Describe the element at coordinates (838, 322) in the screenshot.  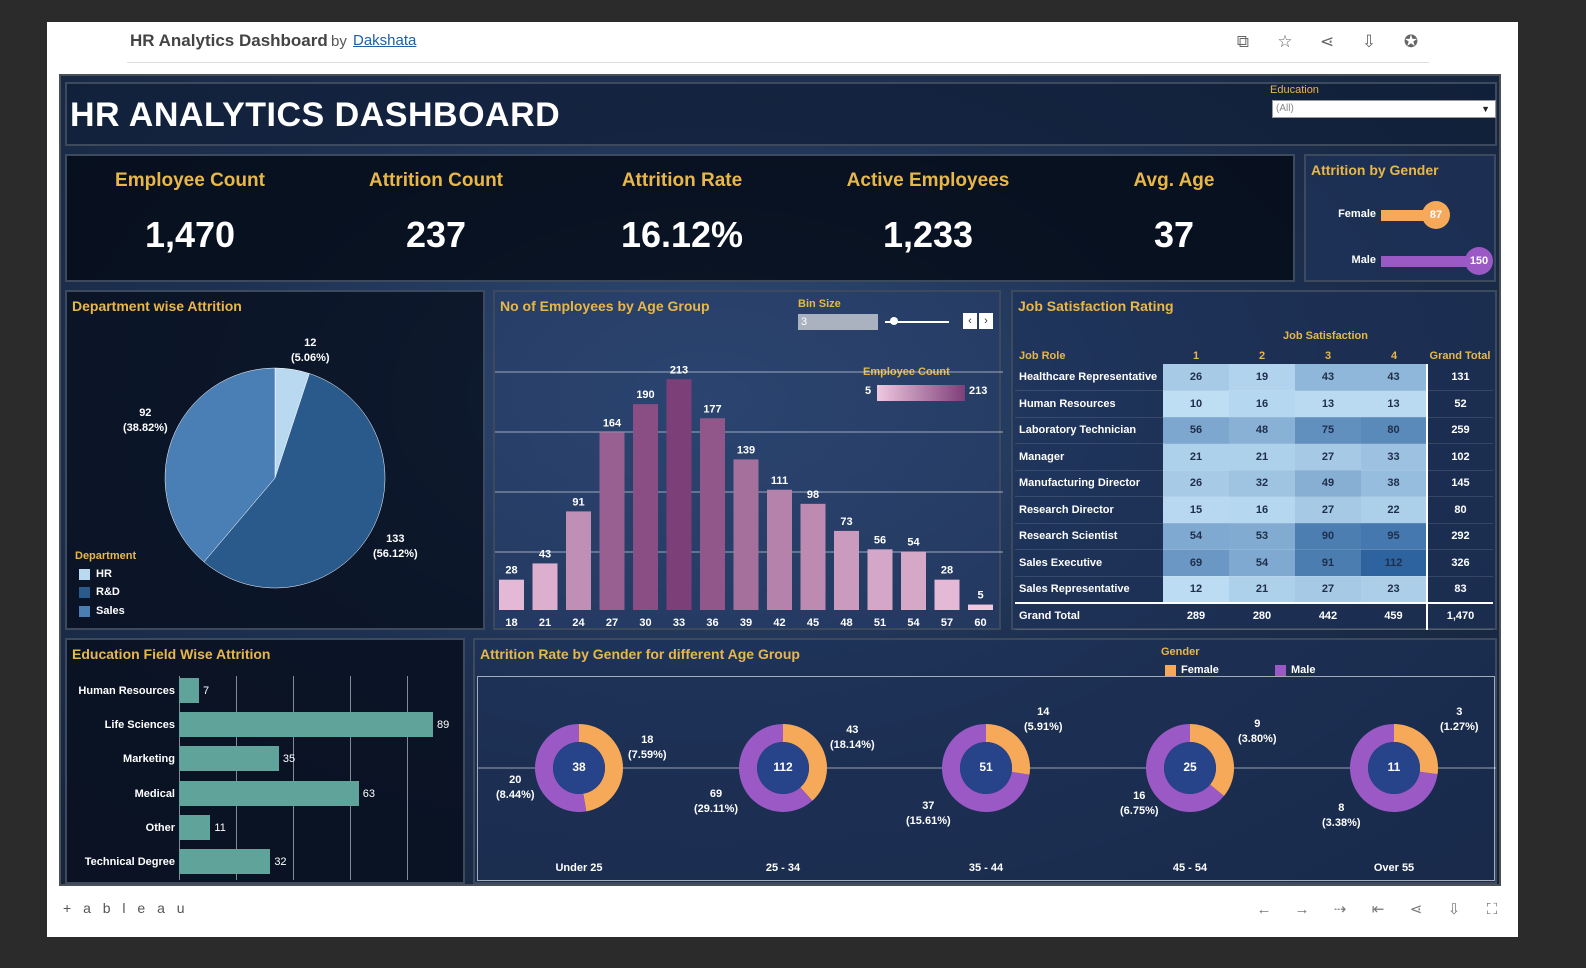
I see `bin-size-input: 3` at that location.